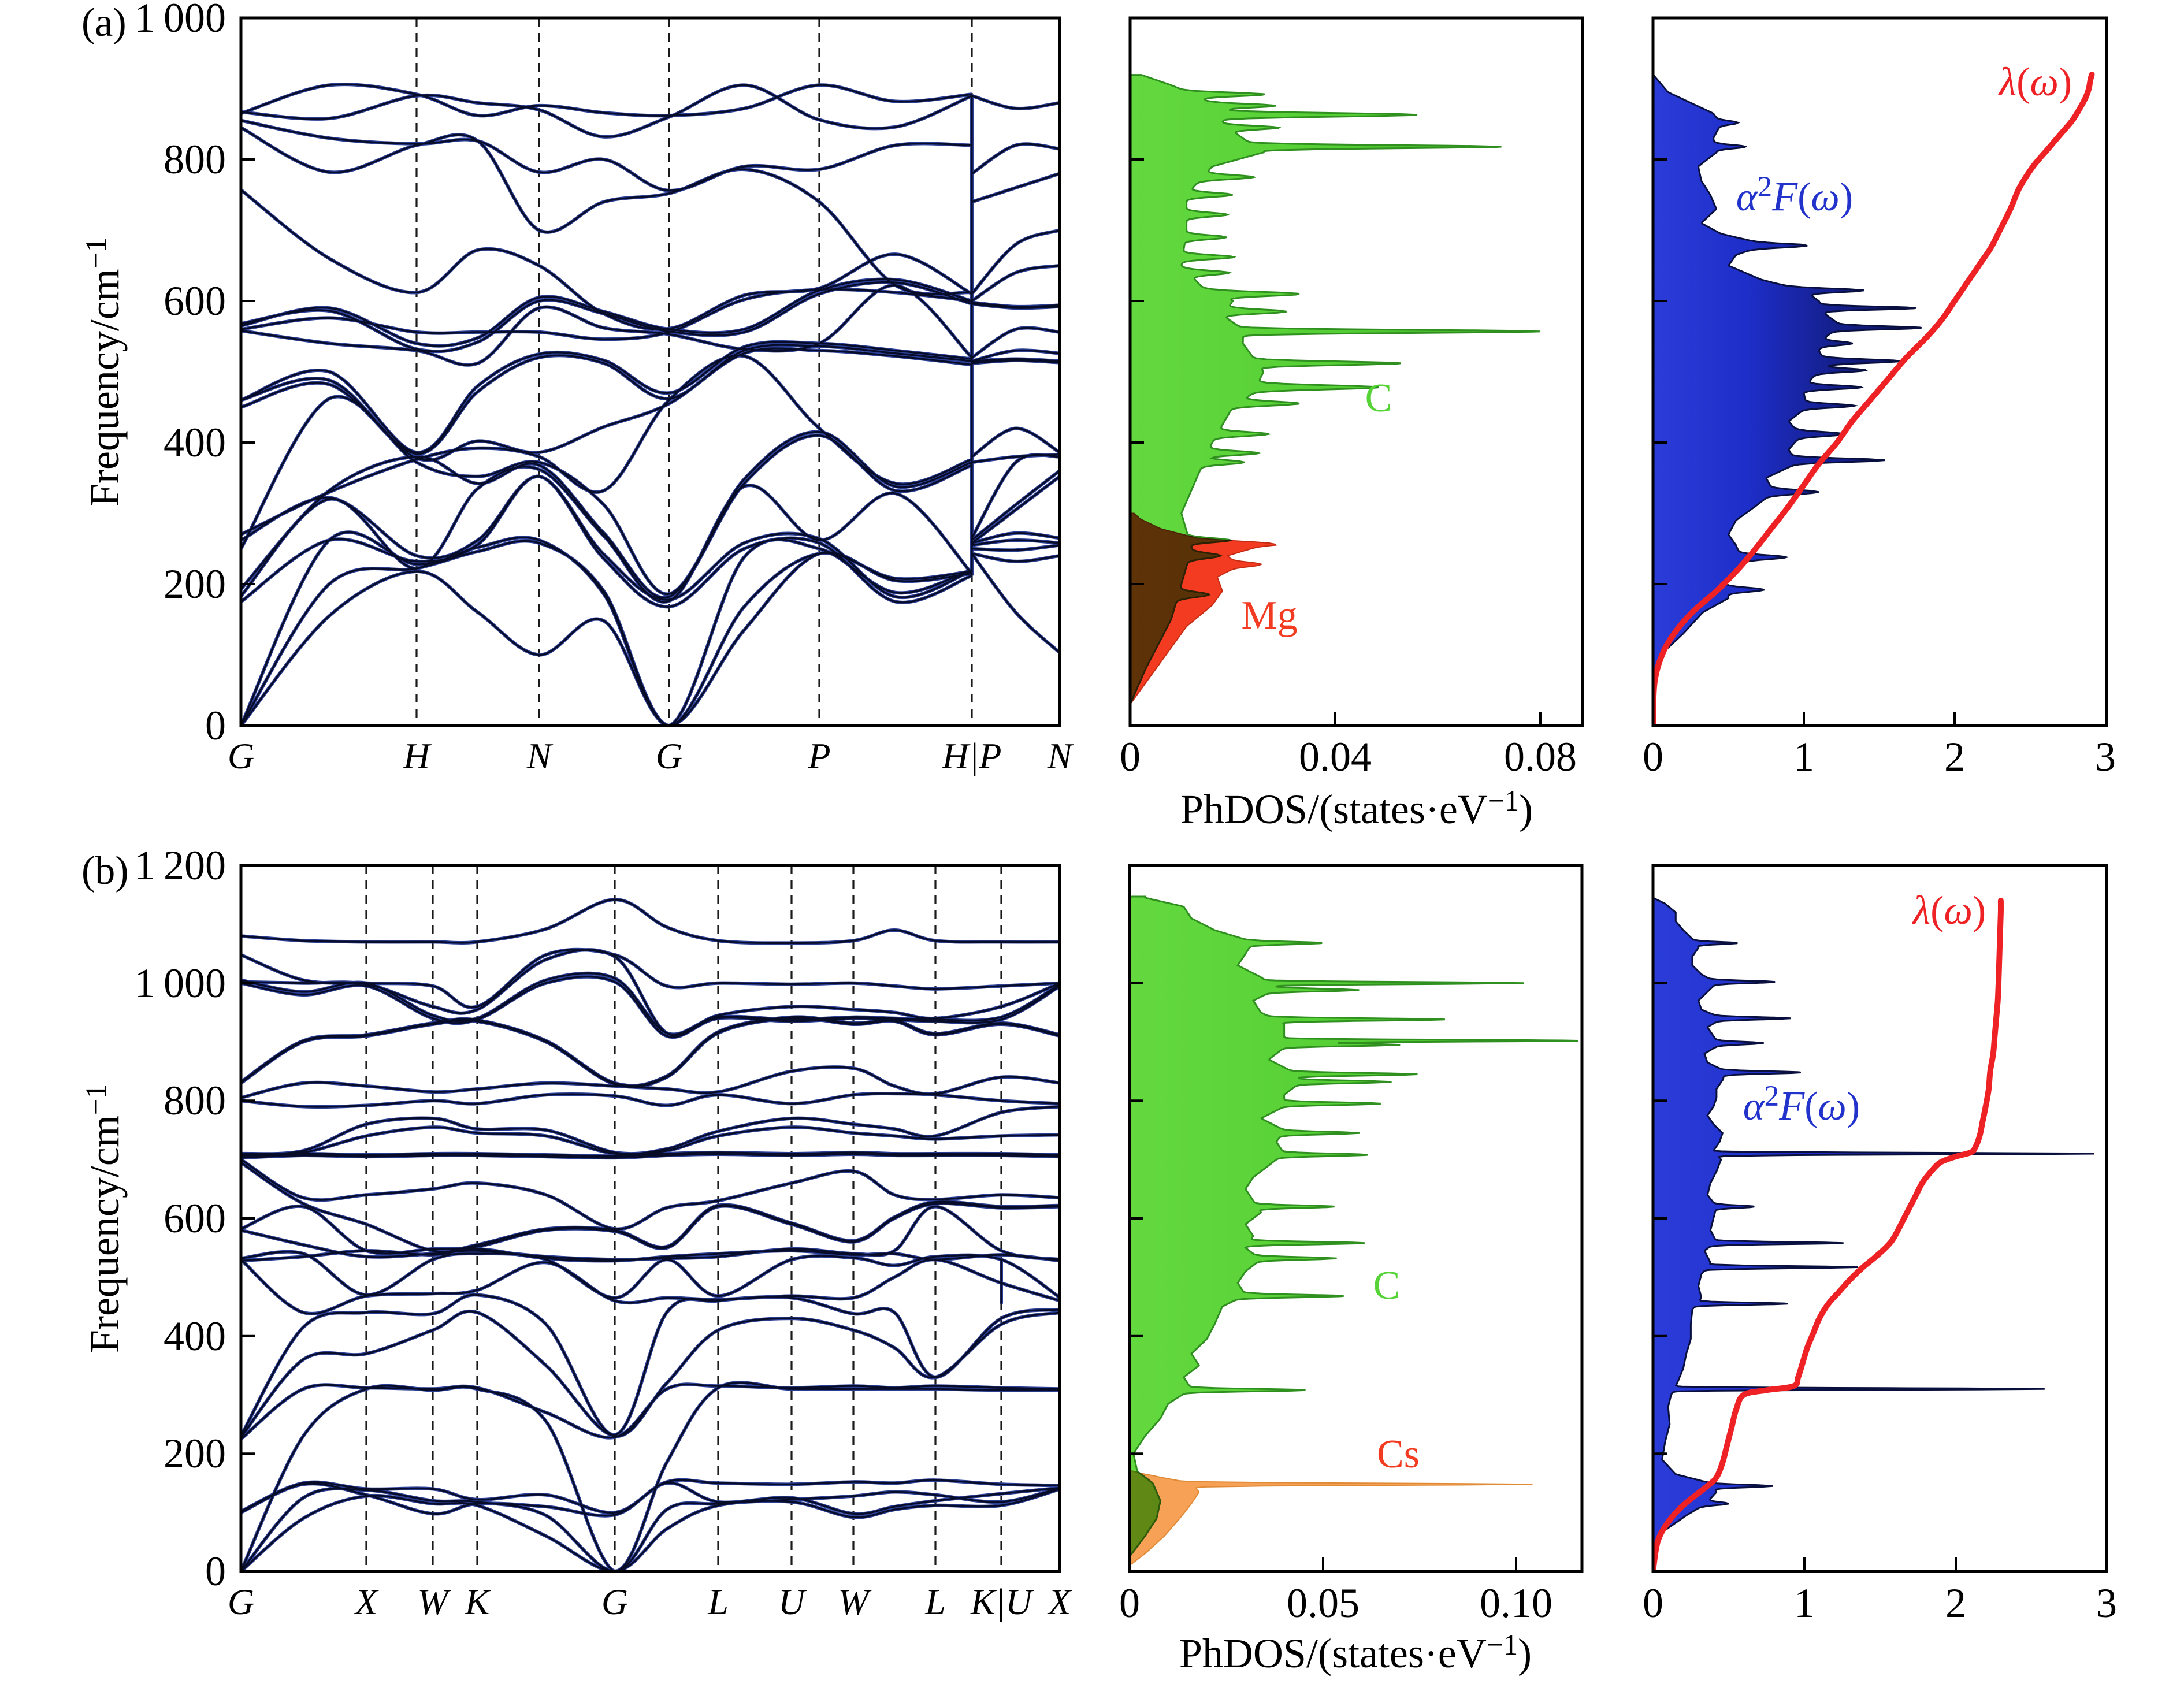 This screenshot has height=1684, width=2184. Describe the element at coordinates (105, 871) in the screenshot. I see `svg-text: (b)` at that location.